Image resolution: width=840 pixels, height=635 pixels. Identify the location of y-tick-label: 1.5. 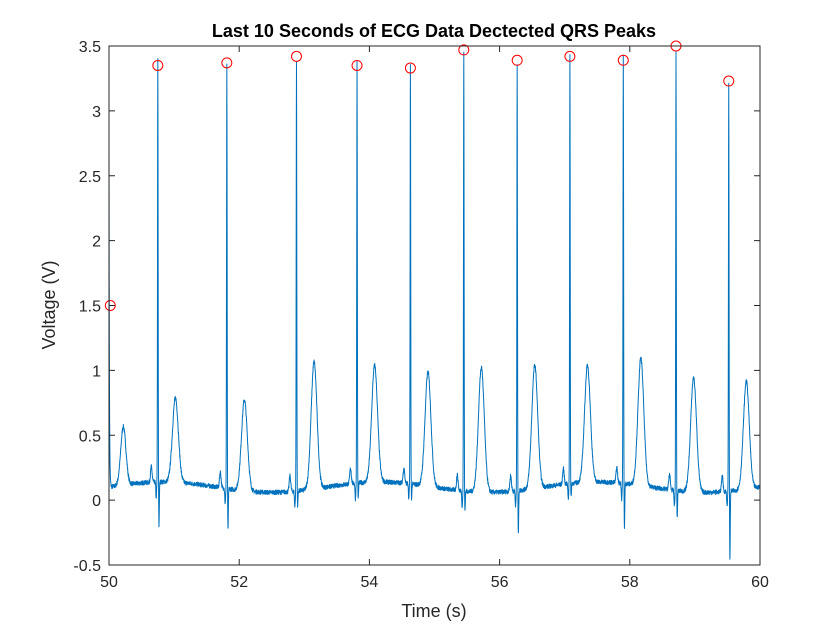
(90, 307).